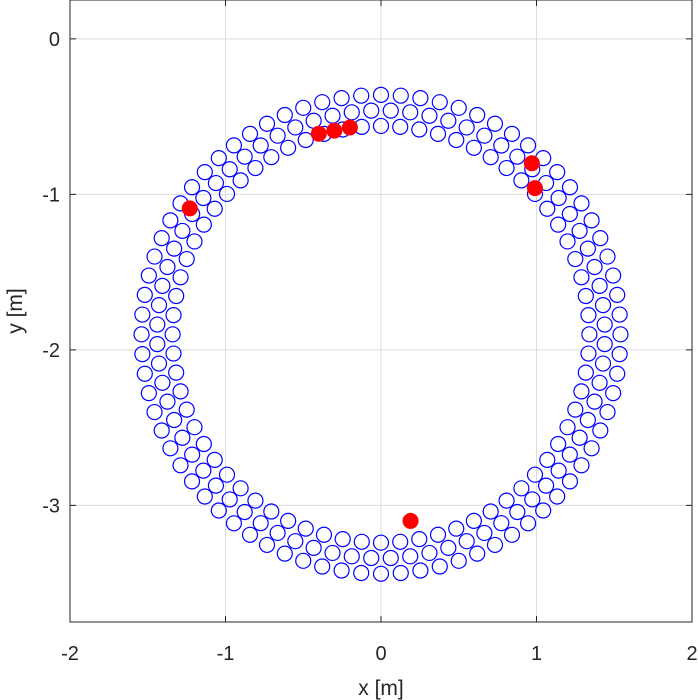 This screenshot has width=698, height=700. Describe the element at coordinates (70, 654) in the screenshot. I see `x-tick-label: -2` at that location.